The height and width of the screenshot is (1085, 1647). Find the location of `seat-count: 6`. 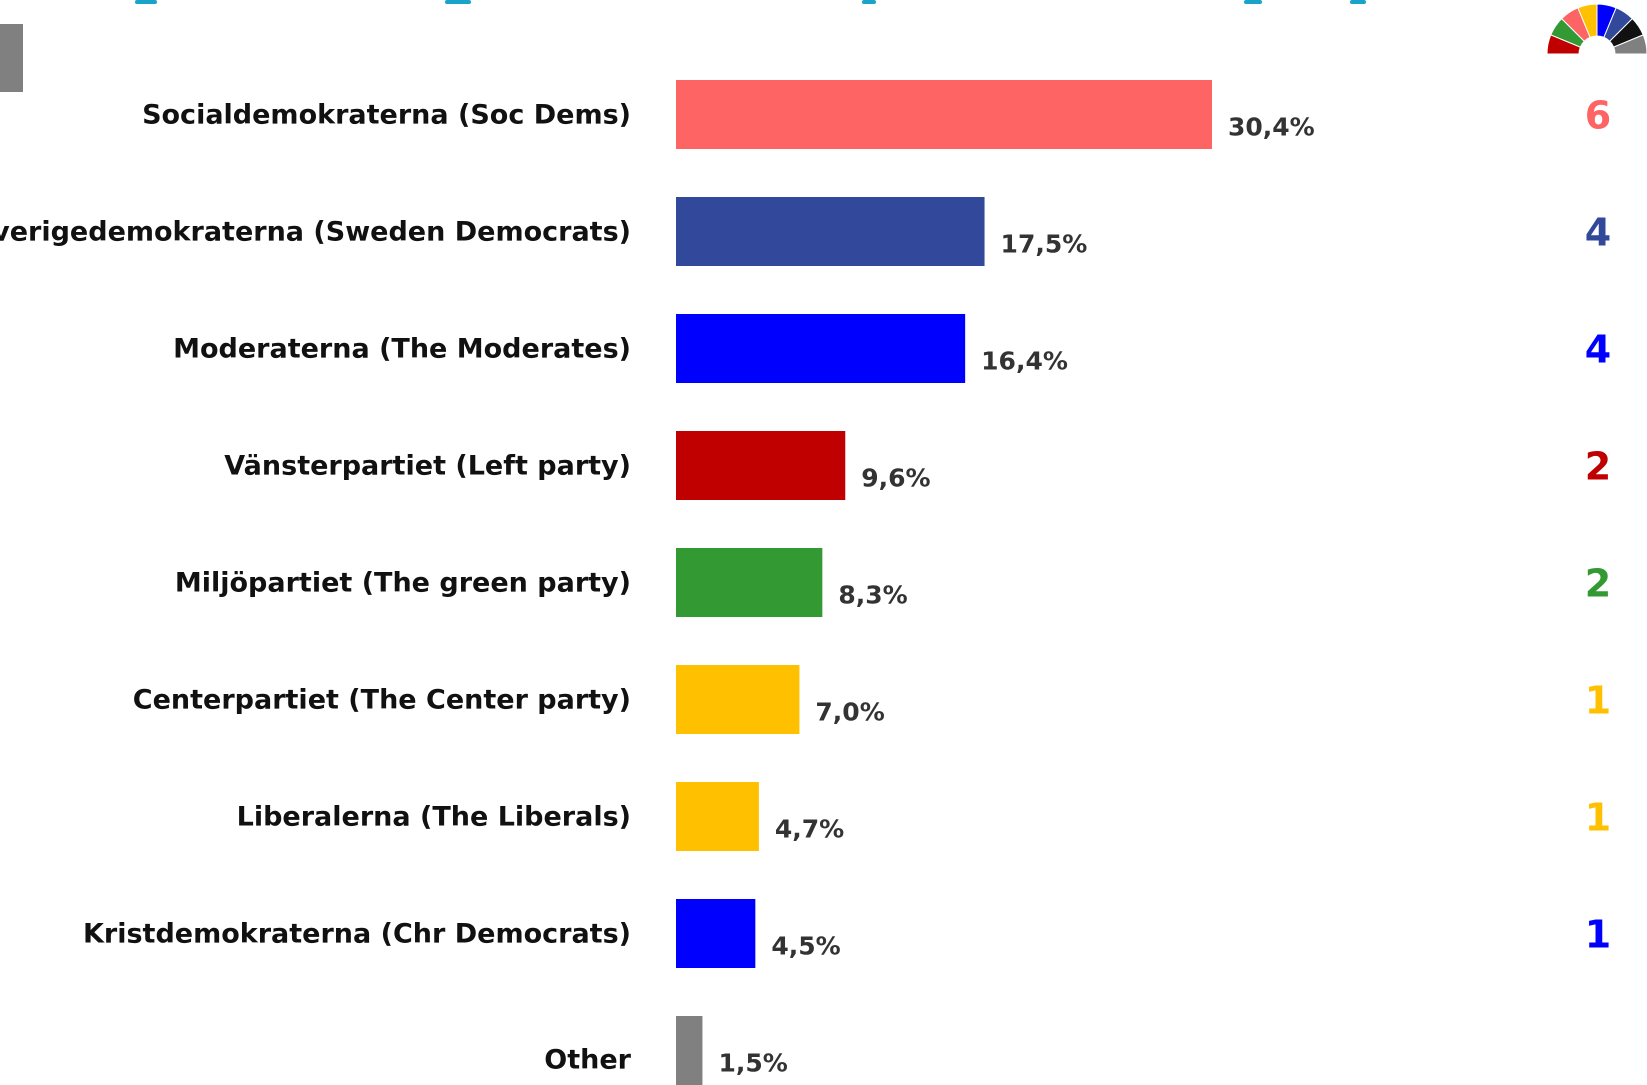

seat-count: 6 is located at coordinates (1598, 116).